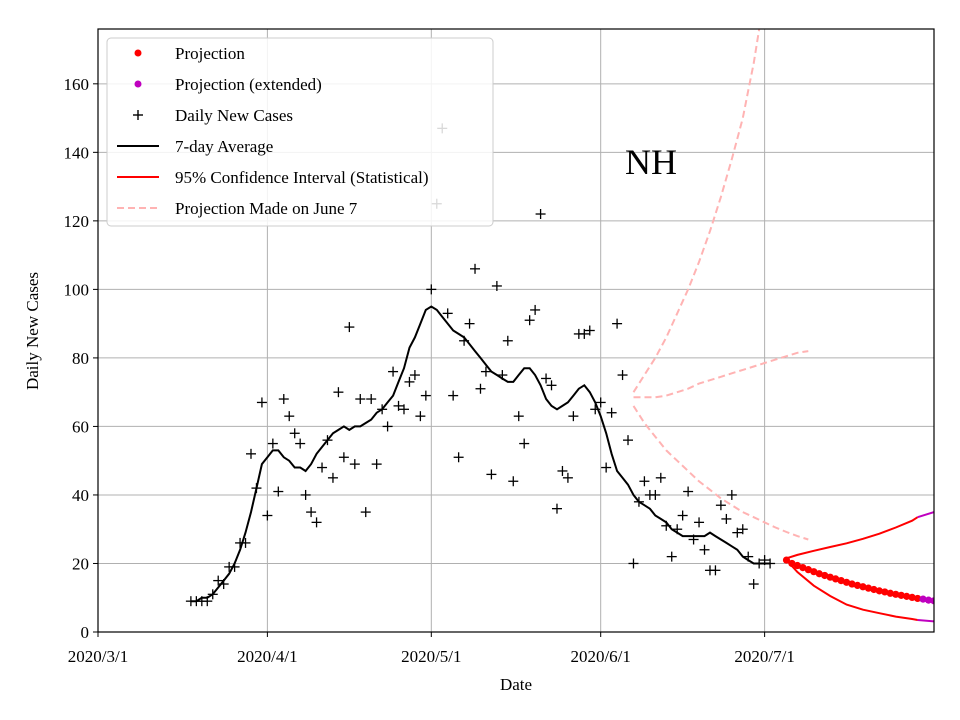 This screenshot has height=720, width=960. Describe the element at coordinates (80, 495) in the screenshot. I see `y-tick-label: 40` at that location.